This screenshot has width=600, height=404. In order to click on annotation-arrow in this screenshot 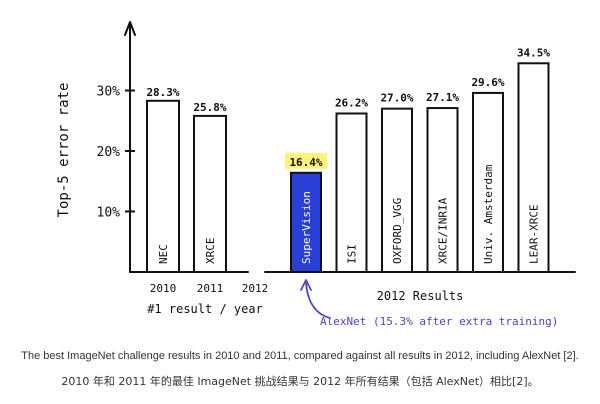, I will do `click(318, 300)`.